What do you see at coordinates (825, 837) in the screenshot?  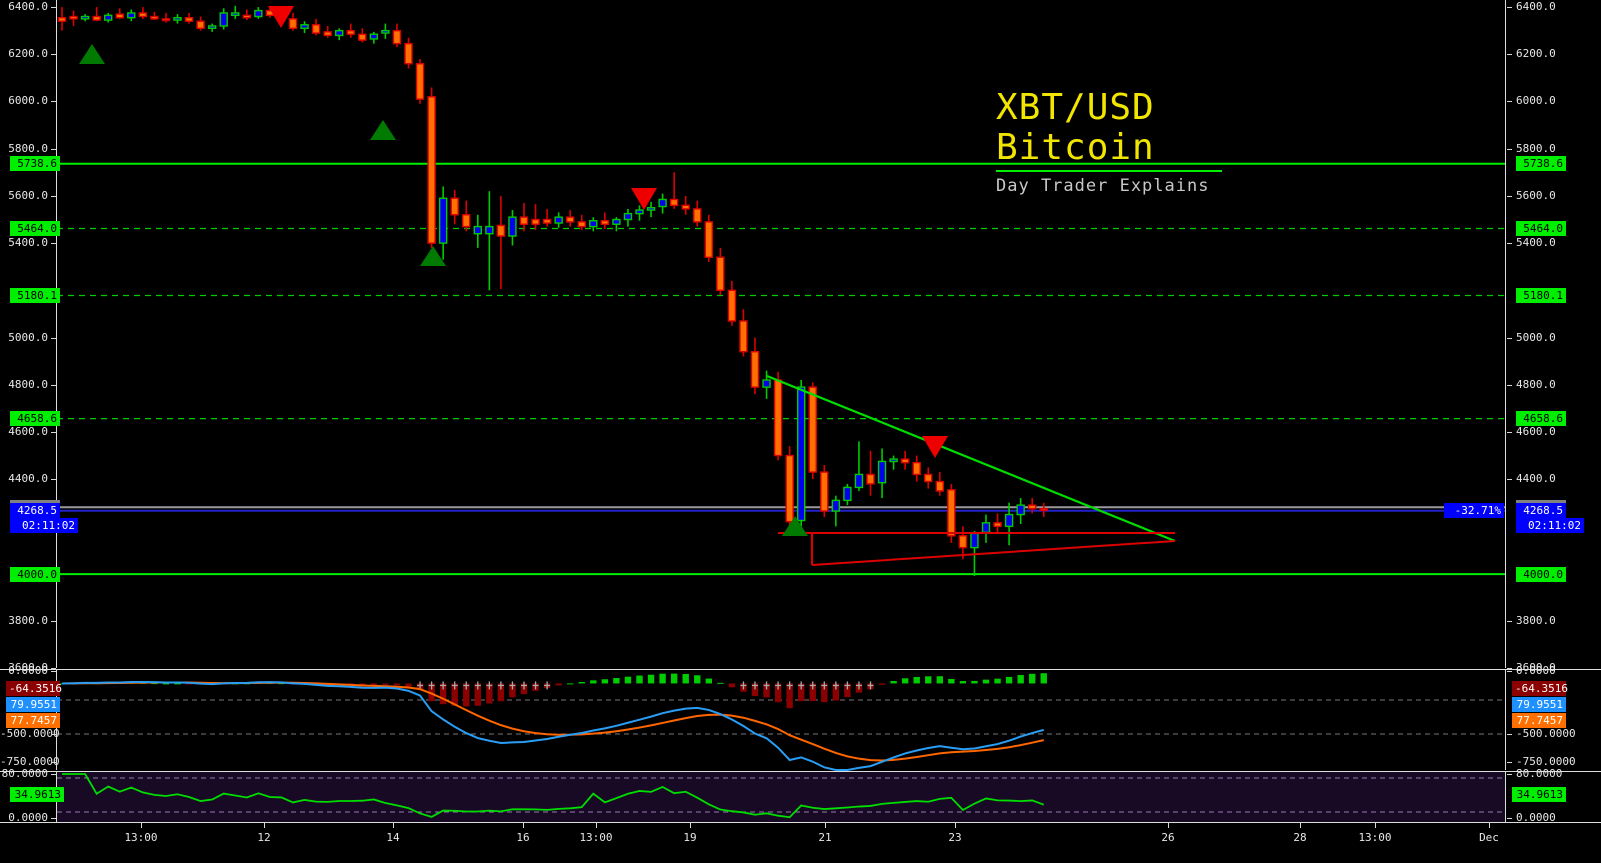 I see `time-tick-label: 21` at bounding box center [825, 837].